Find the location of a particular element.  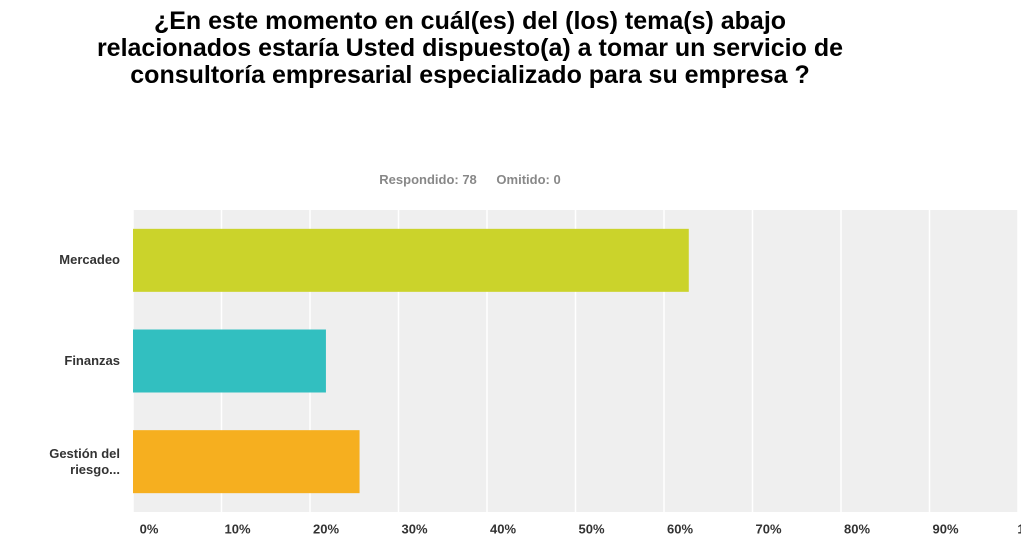

x-tick-label: 60% is located at coordinates (680, 528).